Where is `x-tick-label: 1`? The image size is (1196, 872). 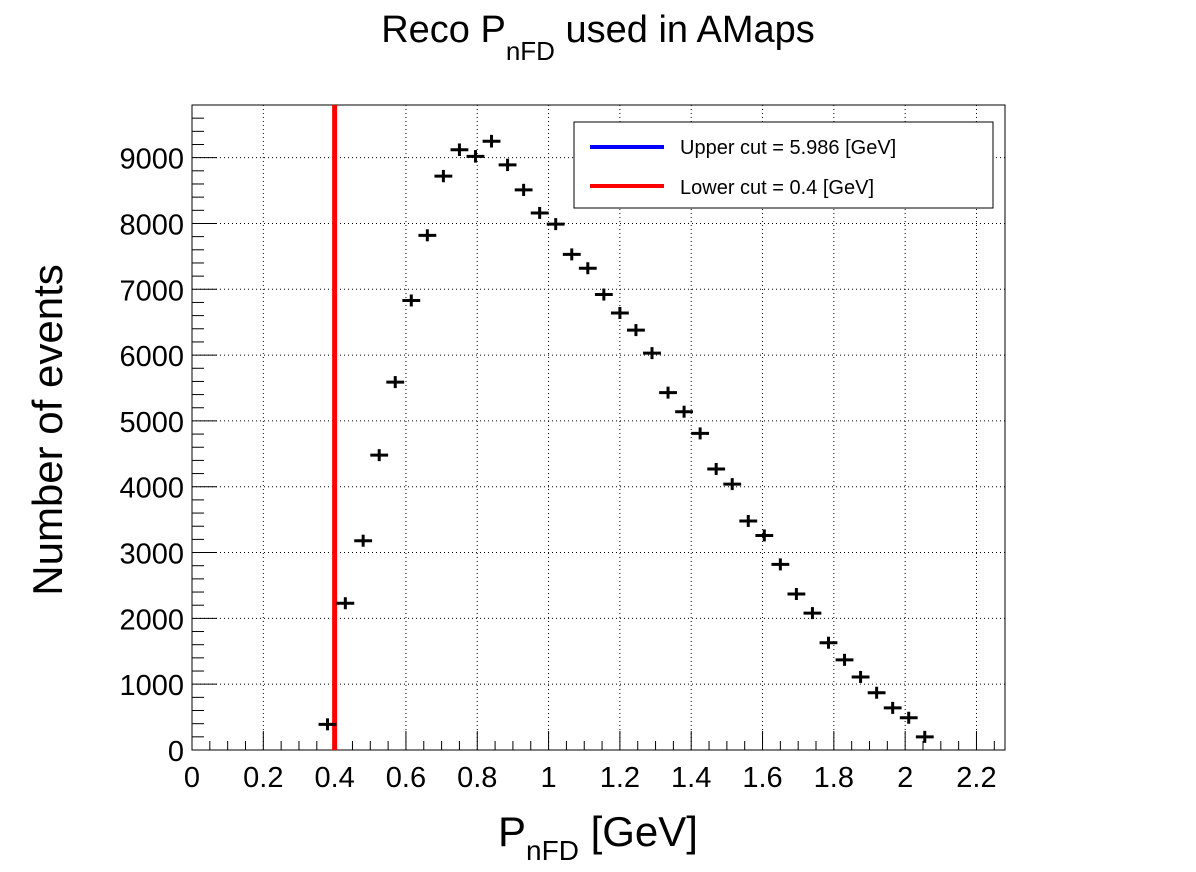
x-tick-label: 1 is located at coordinates (549, 778).